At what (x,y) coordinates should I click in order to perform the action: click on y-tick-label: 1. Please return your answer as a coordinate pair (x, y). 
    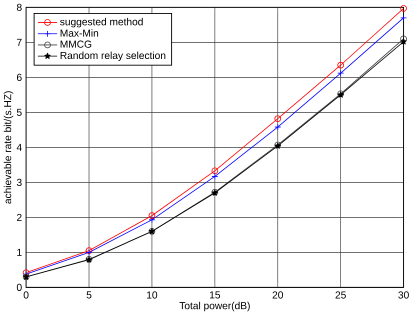
    Looking at the image, I should click on (19, 252).